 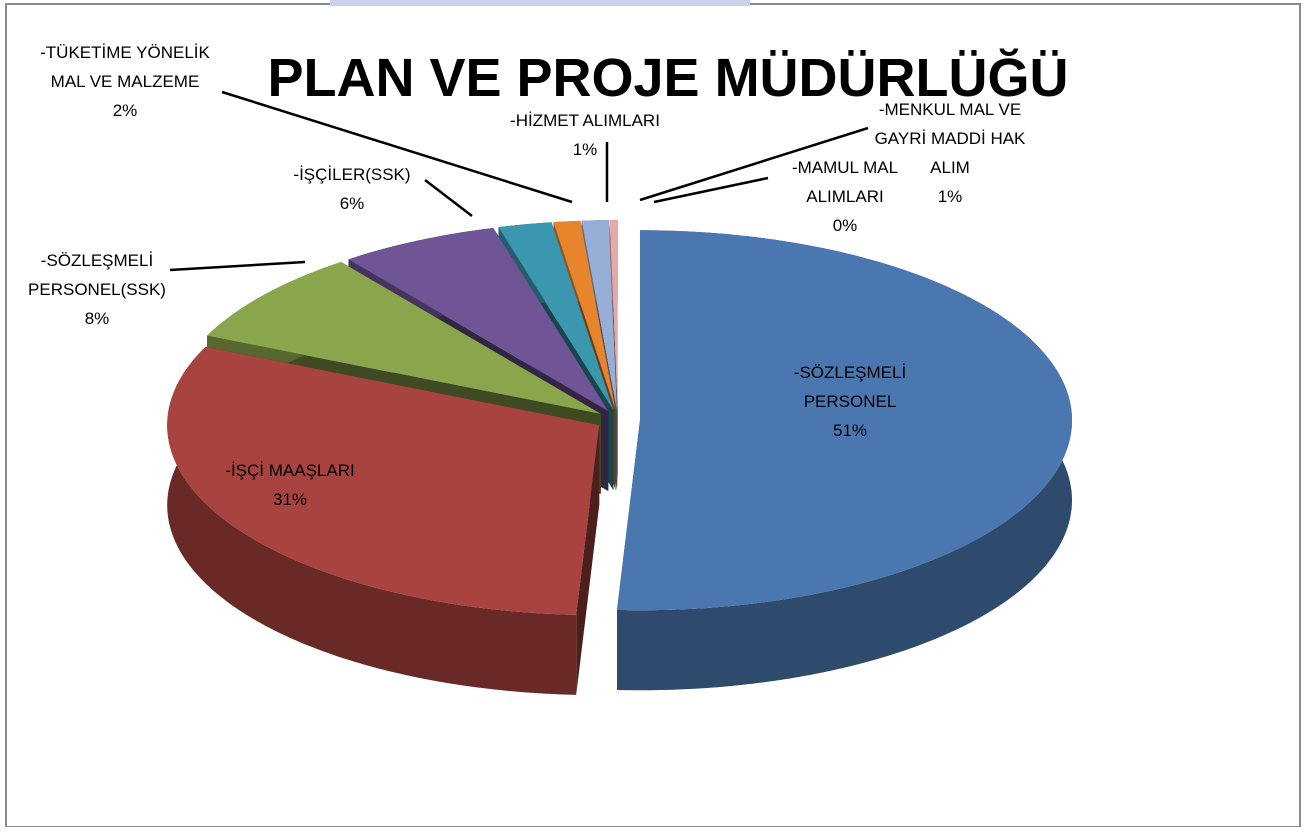 What do you see at coordinates (125, 81) in the screenshot?
I see `label-line: MAL VE MALZEME` at bounding box center [125, 81].